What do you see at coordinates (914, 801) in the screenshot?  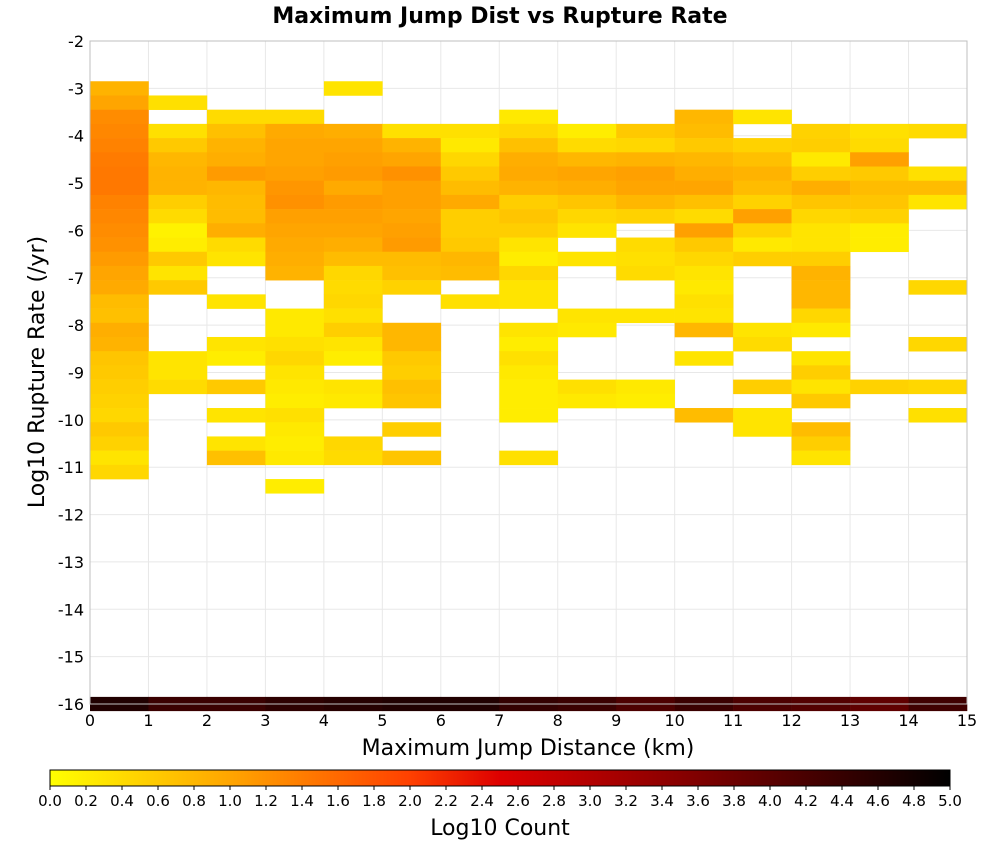 I see `colorbar-tick-label: 4.8` at bounding box center [914, 801].